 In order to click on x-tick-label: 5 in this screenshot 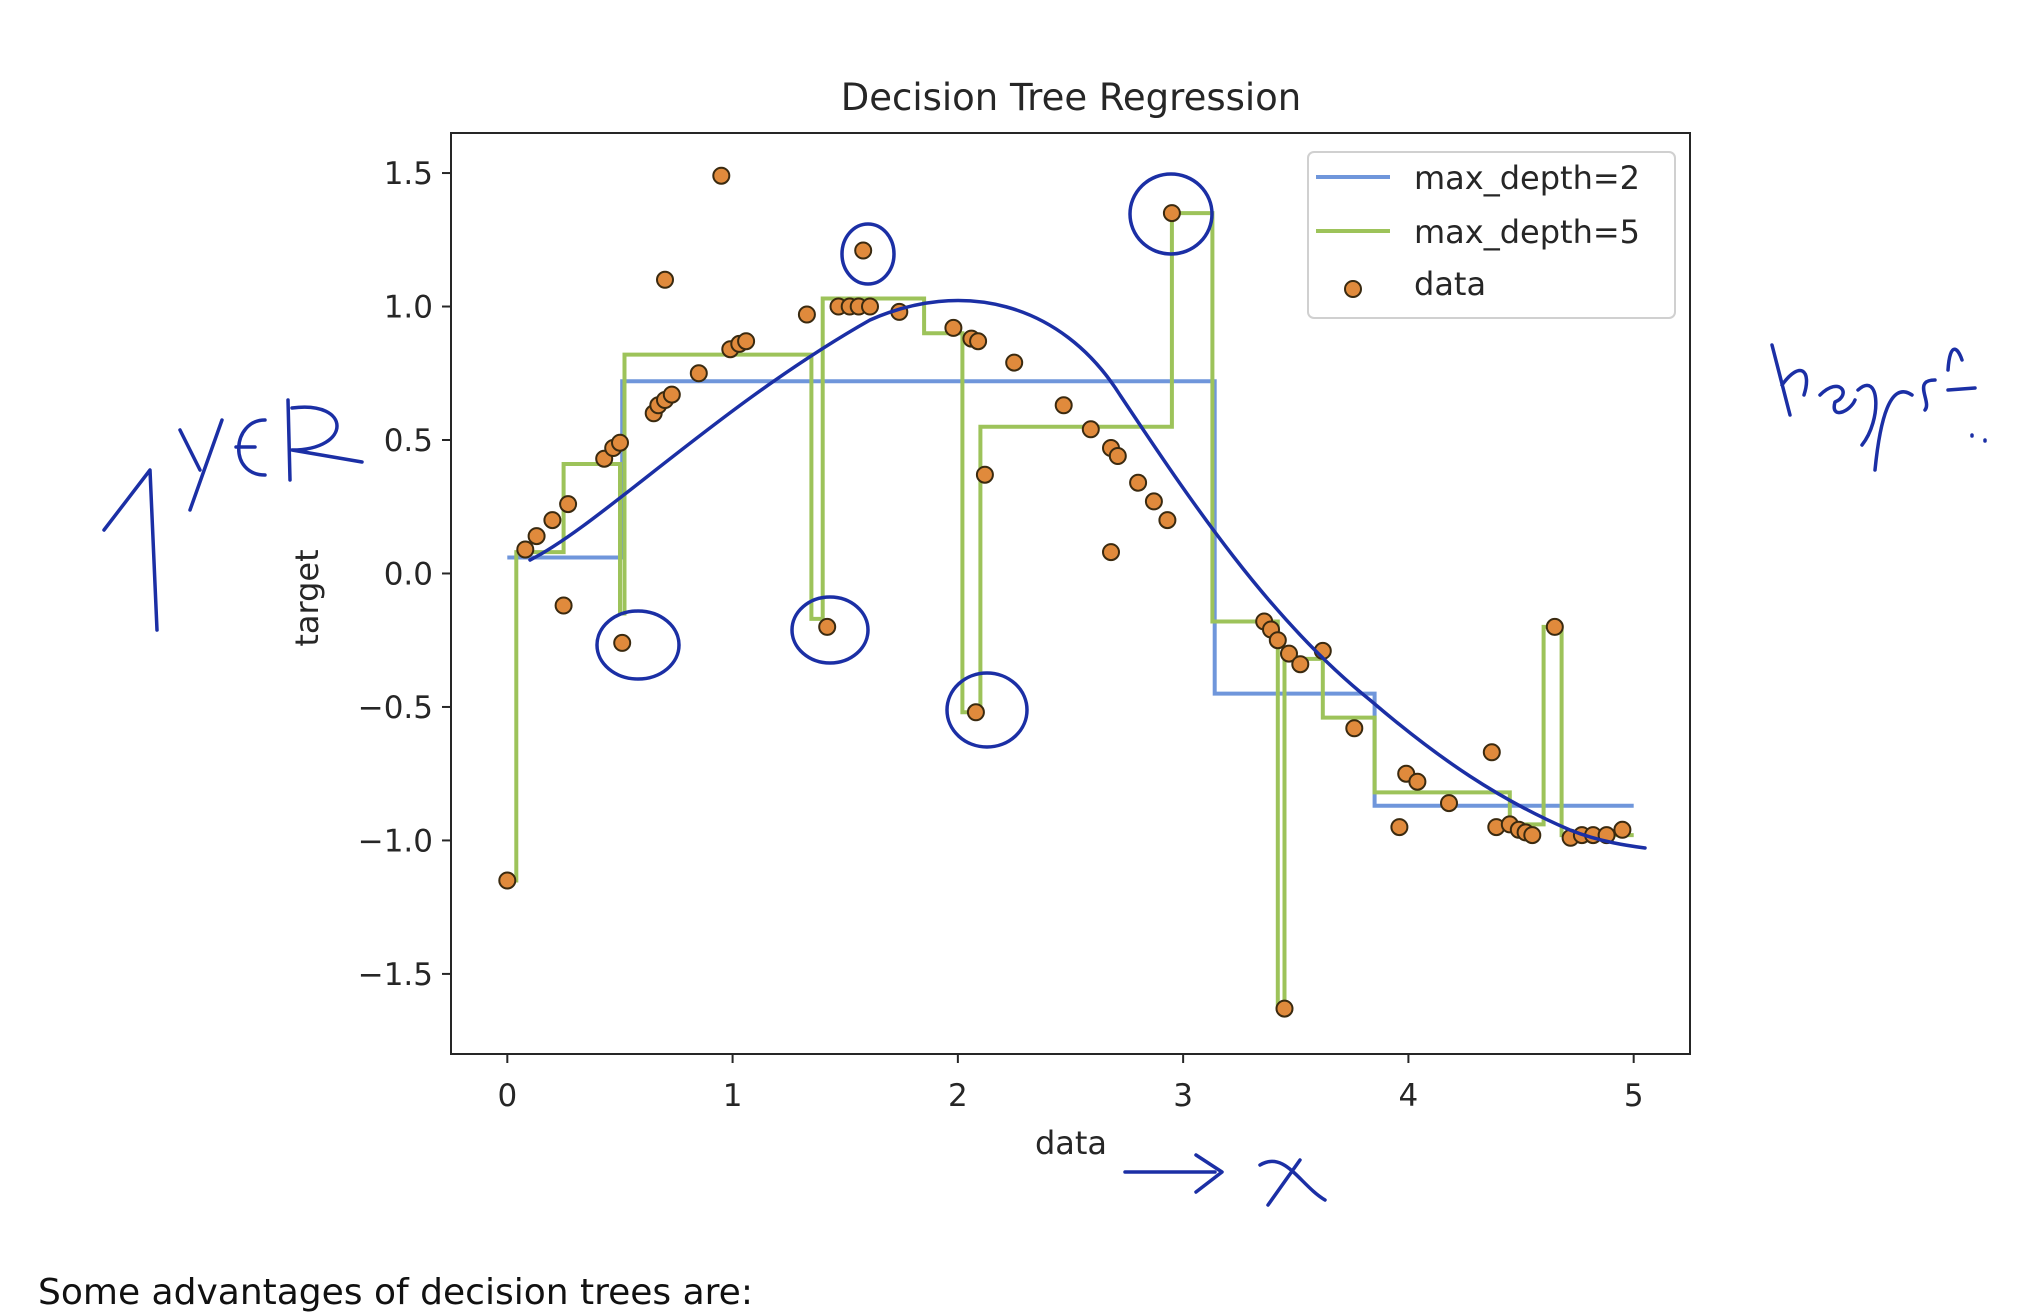, I will do `click(1634, 1096)`.